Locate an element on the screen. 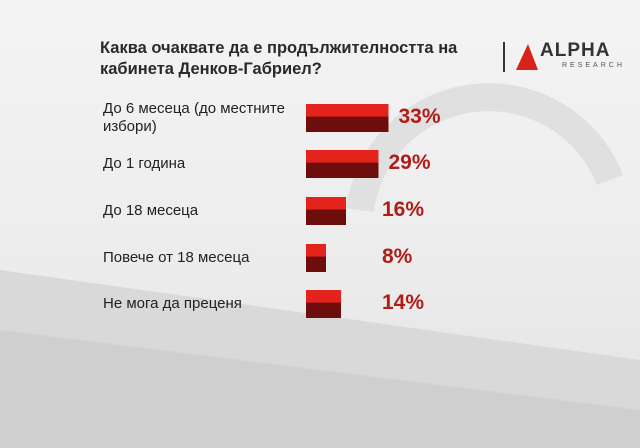 The height and width of the screenshot is (448, 640). category-label: Не мога да преценя is located at coordinates (172, 303).